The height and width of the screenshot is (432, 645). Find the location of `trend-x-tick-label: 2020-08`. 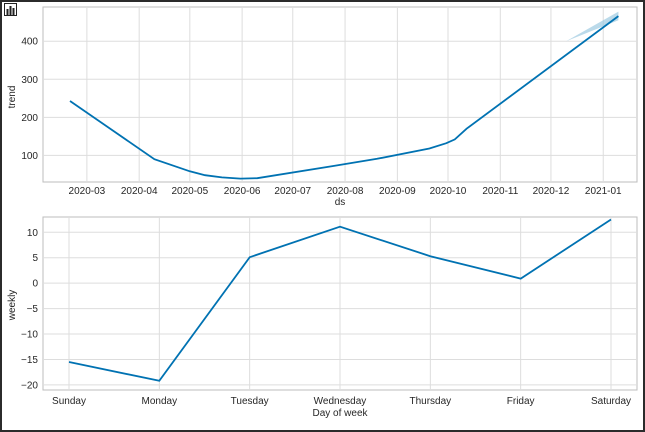

trend-x-tick-label: 2020-08 is located at coordinates (345, 191).